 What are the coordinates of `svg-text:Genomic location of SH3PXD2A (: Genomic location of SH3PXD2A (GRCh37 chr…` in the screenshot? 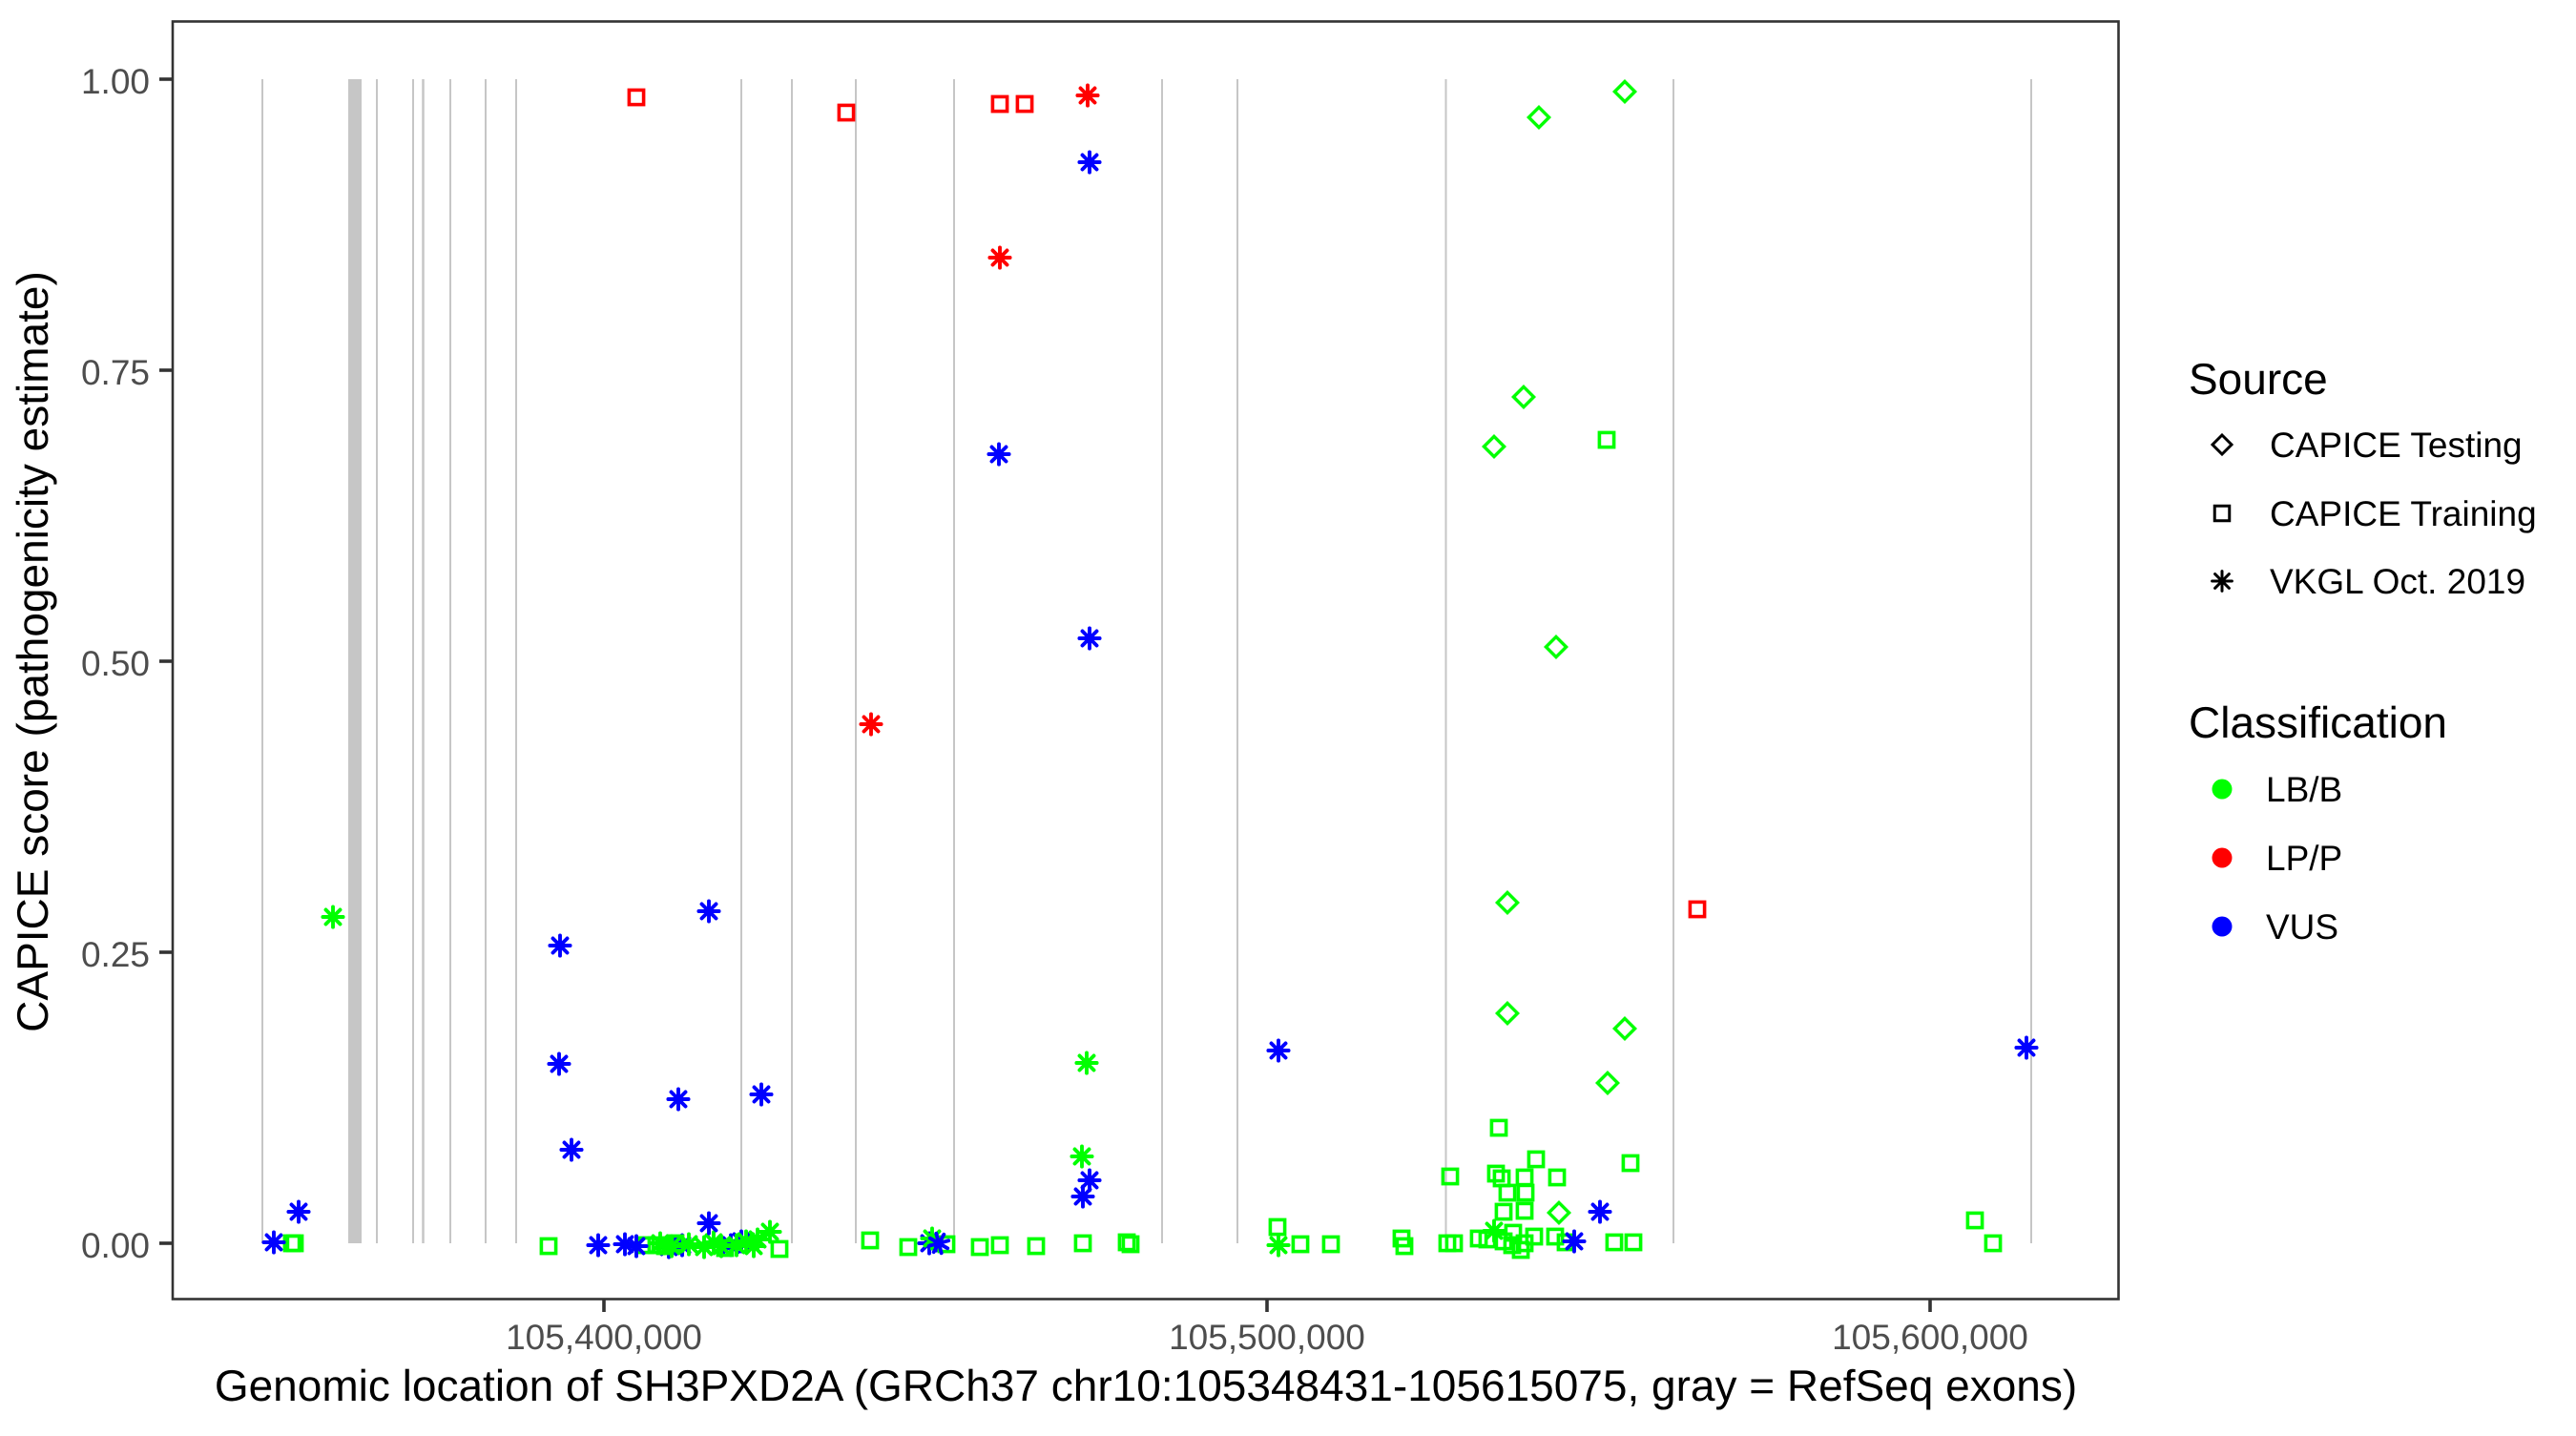 It's located at (1146, 1385).